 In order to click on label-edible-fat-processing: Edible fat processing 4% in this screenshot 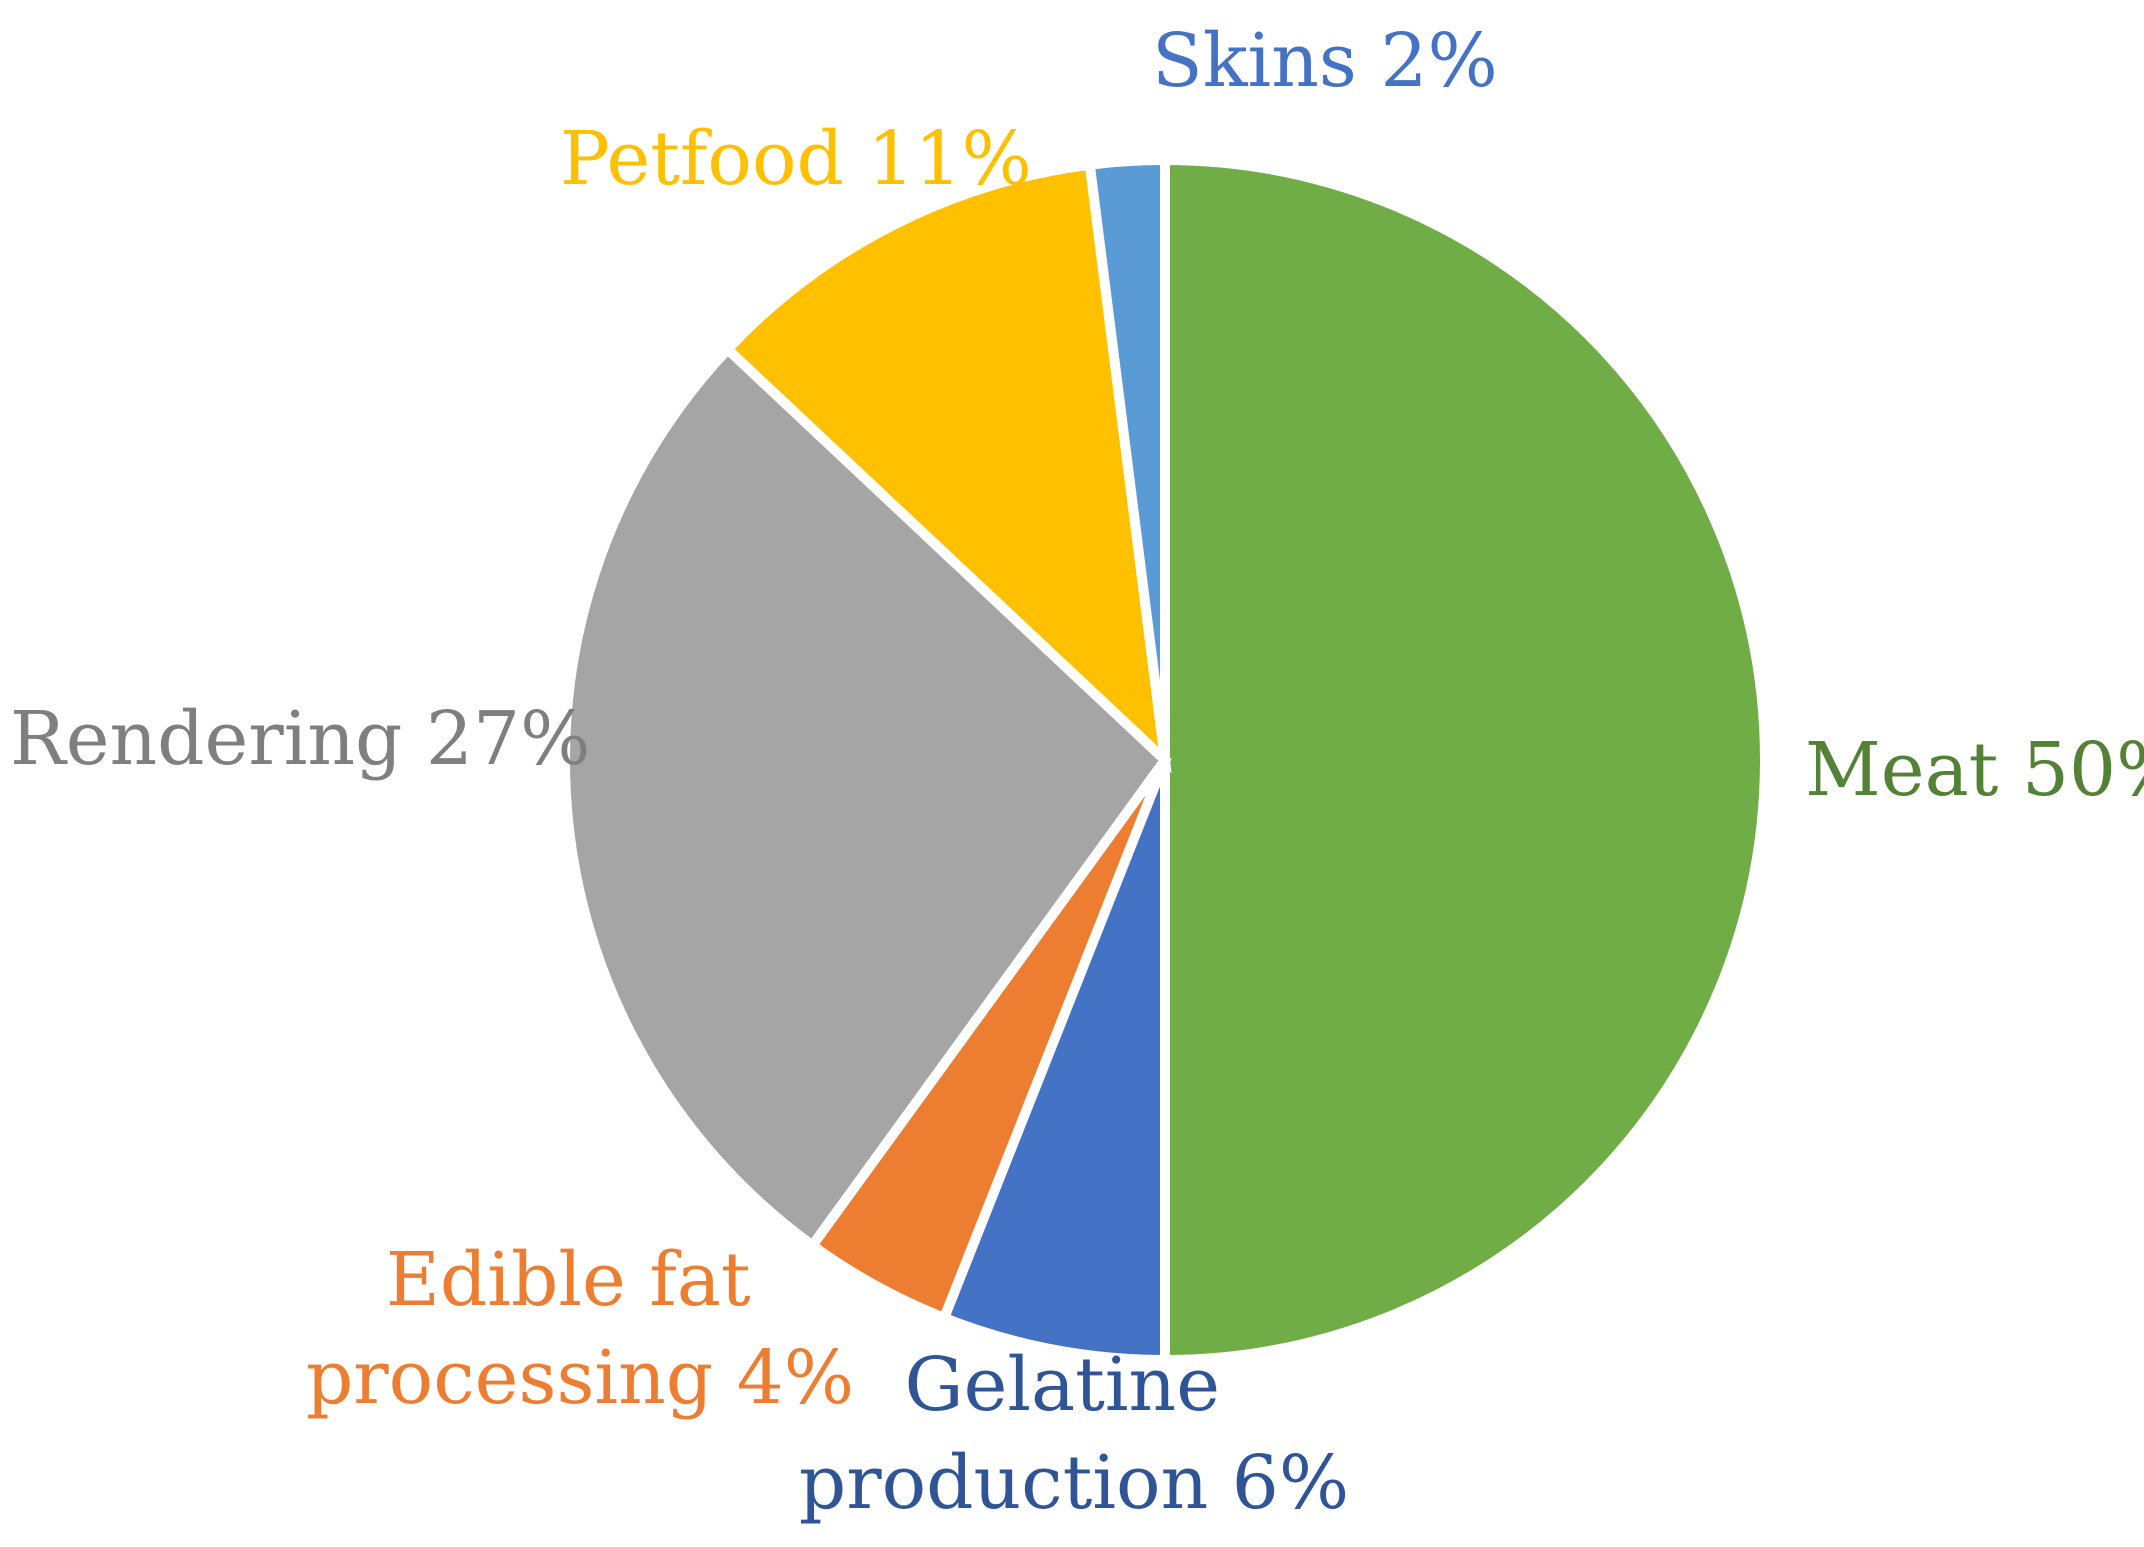, I will do `click(580, 1329)`.